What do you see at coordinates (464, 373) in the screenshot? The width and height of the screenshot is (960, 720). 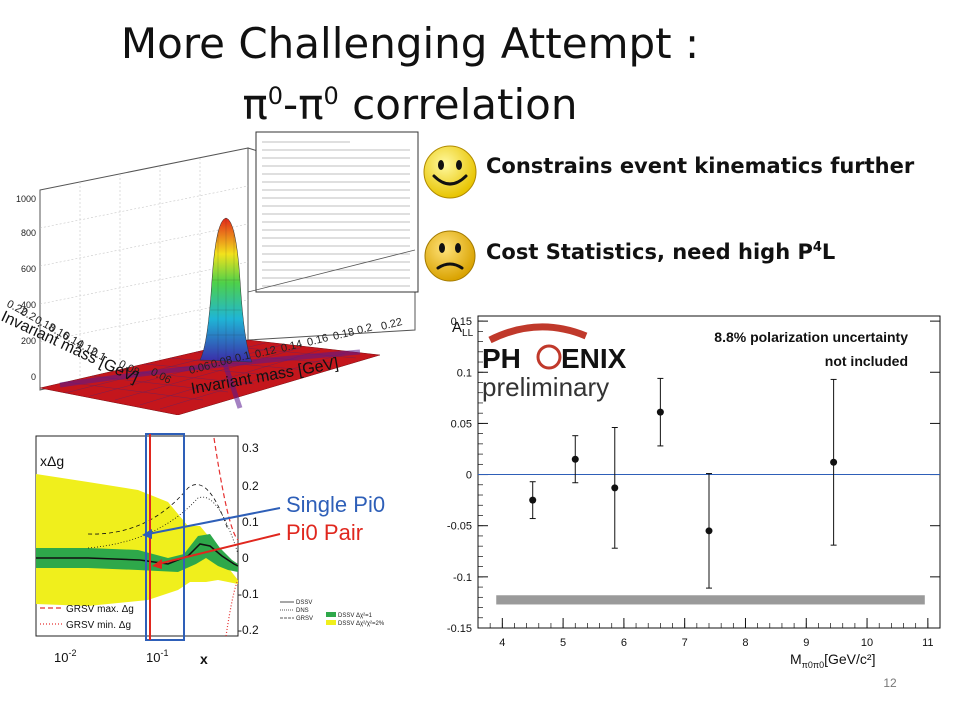 I see `all-y-tick-label: 0.1` at bounding box center [464, 373].